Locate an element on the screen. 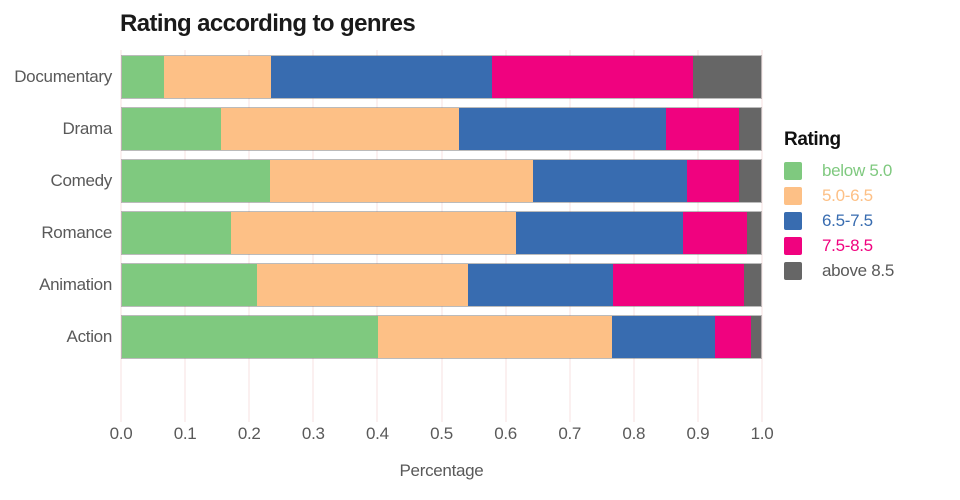 Image resolution: width=960 pixels, height=500 pixels. legend-items: below 5.0 5.0-6.5 6.5-7.5 7.5-8.5 above 8.5 is located at coordinates (839, 220).